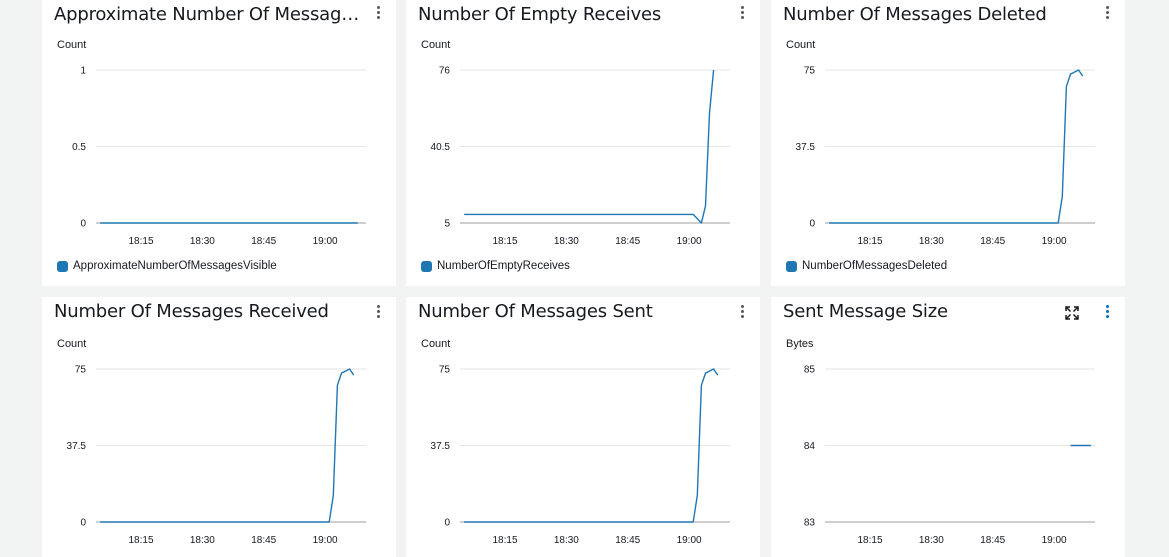  I want to click on y-tick-label: 40.5, so click(441, 147).